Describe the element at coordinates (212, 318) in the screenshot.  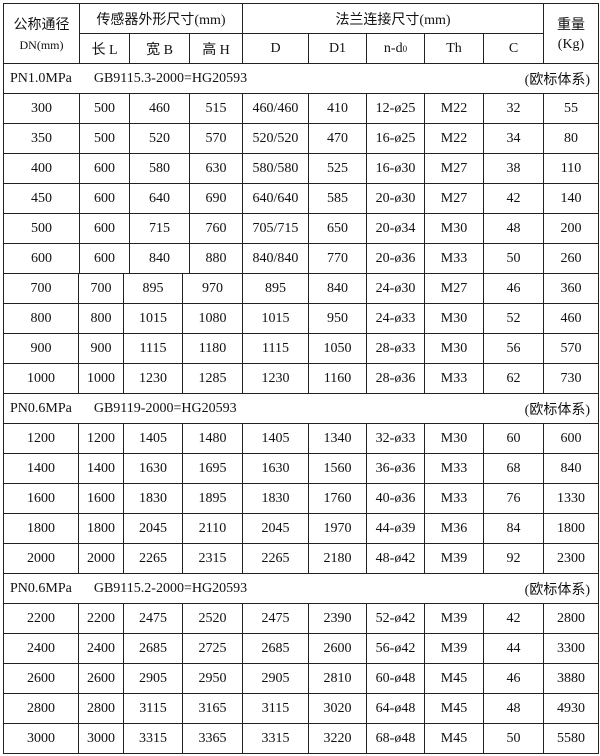
I see `table-cell: 1080` at that location.